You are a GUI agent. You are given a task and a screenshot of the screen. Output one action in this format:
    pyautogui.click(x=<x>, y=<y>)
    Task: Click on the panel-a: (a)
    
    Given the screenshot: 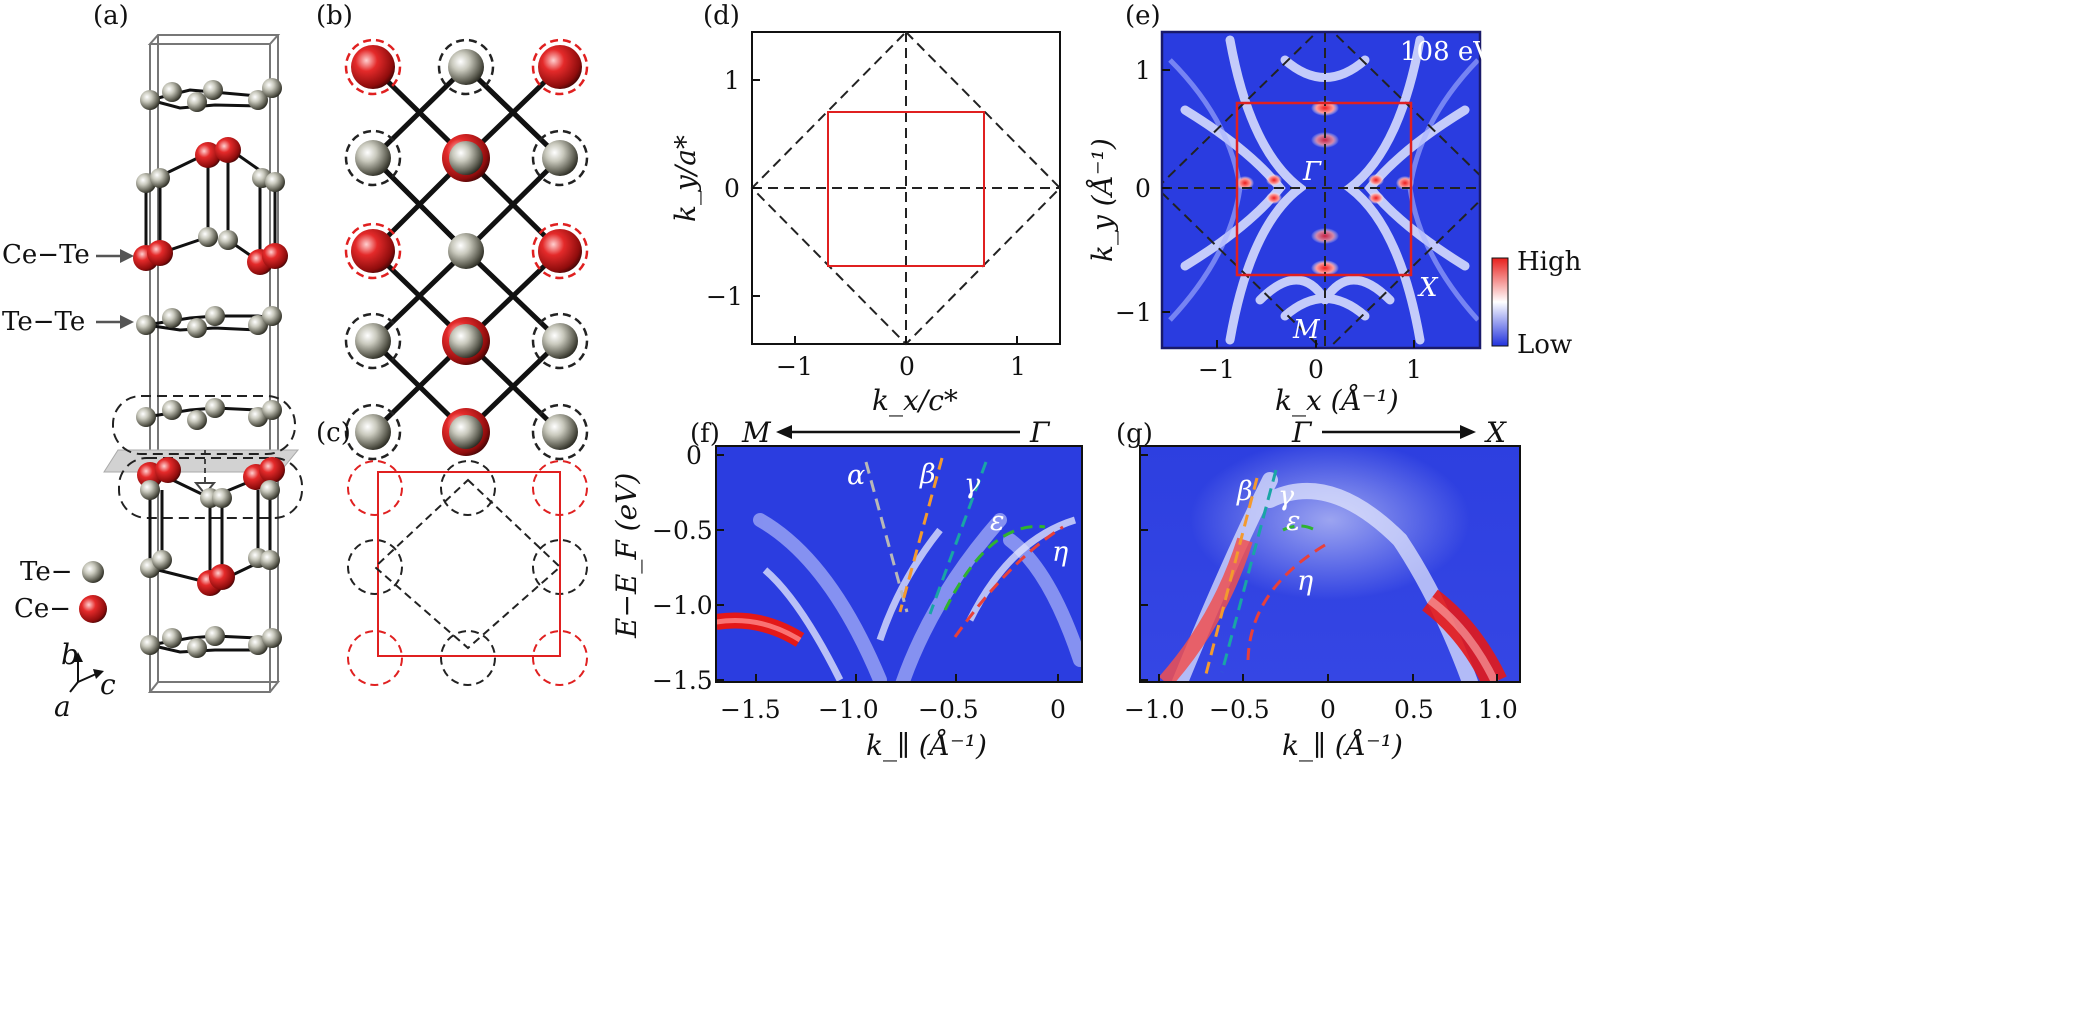 What is the action you would take?
    pyautogui.click(x=152, y=362)
    